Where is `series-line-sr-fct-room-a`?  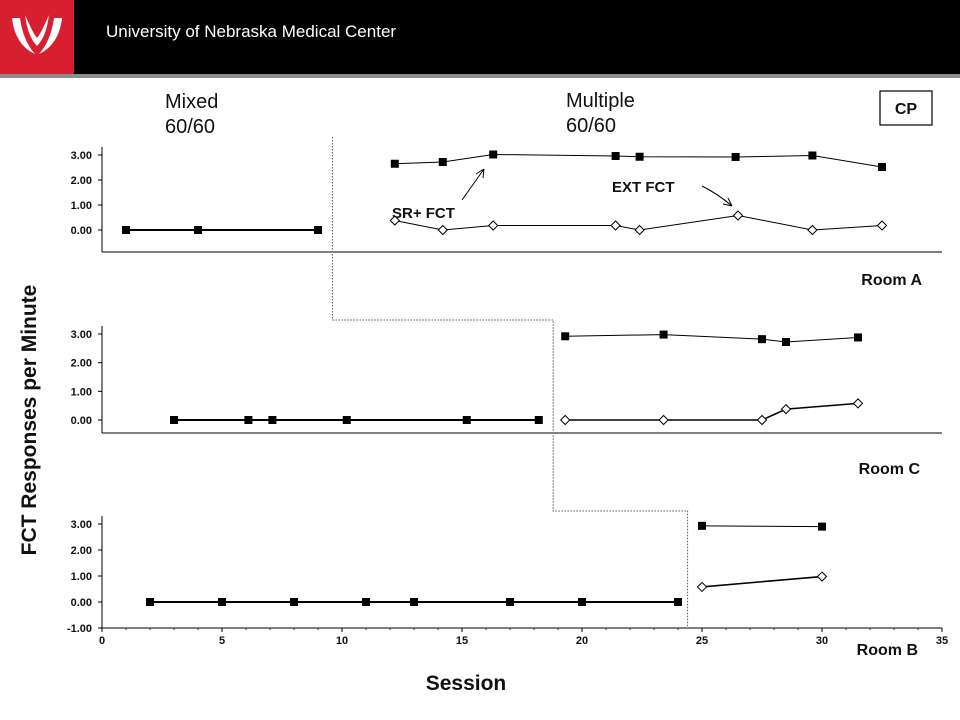 series-line-sr-fct-room-a is located at coordinates (638, 160).